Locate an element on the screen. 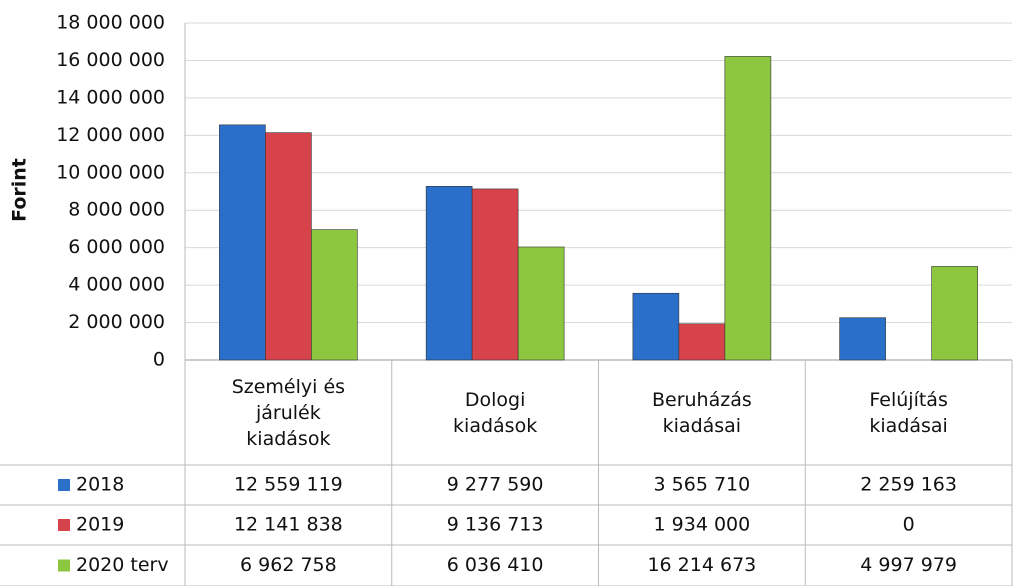  y-tick-label: 16 000 000 is located at coordinates (110, 60).